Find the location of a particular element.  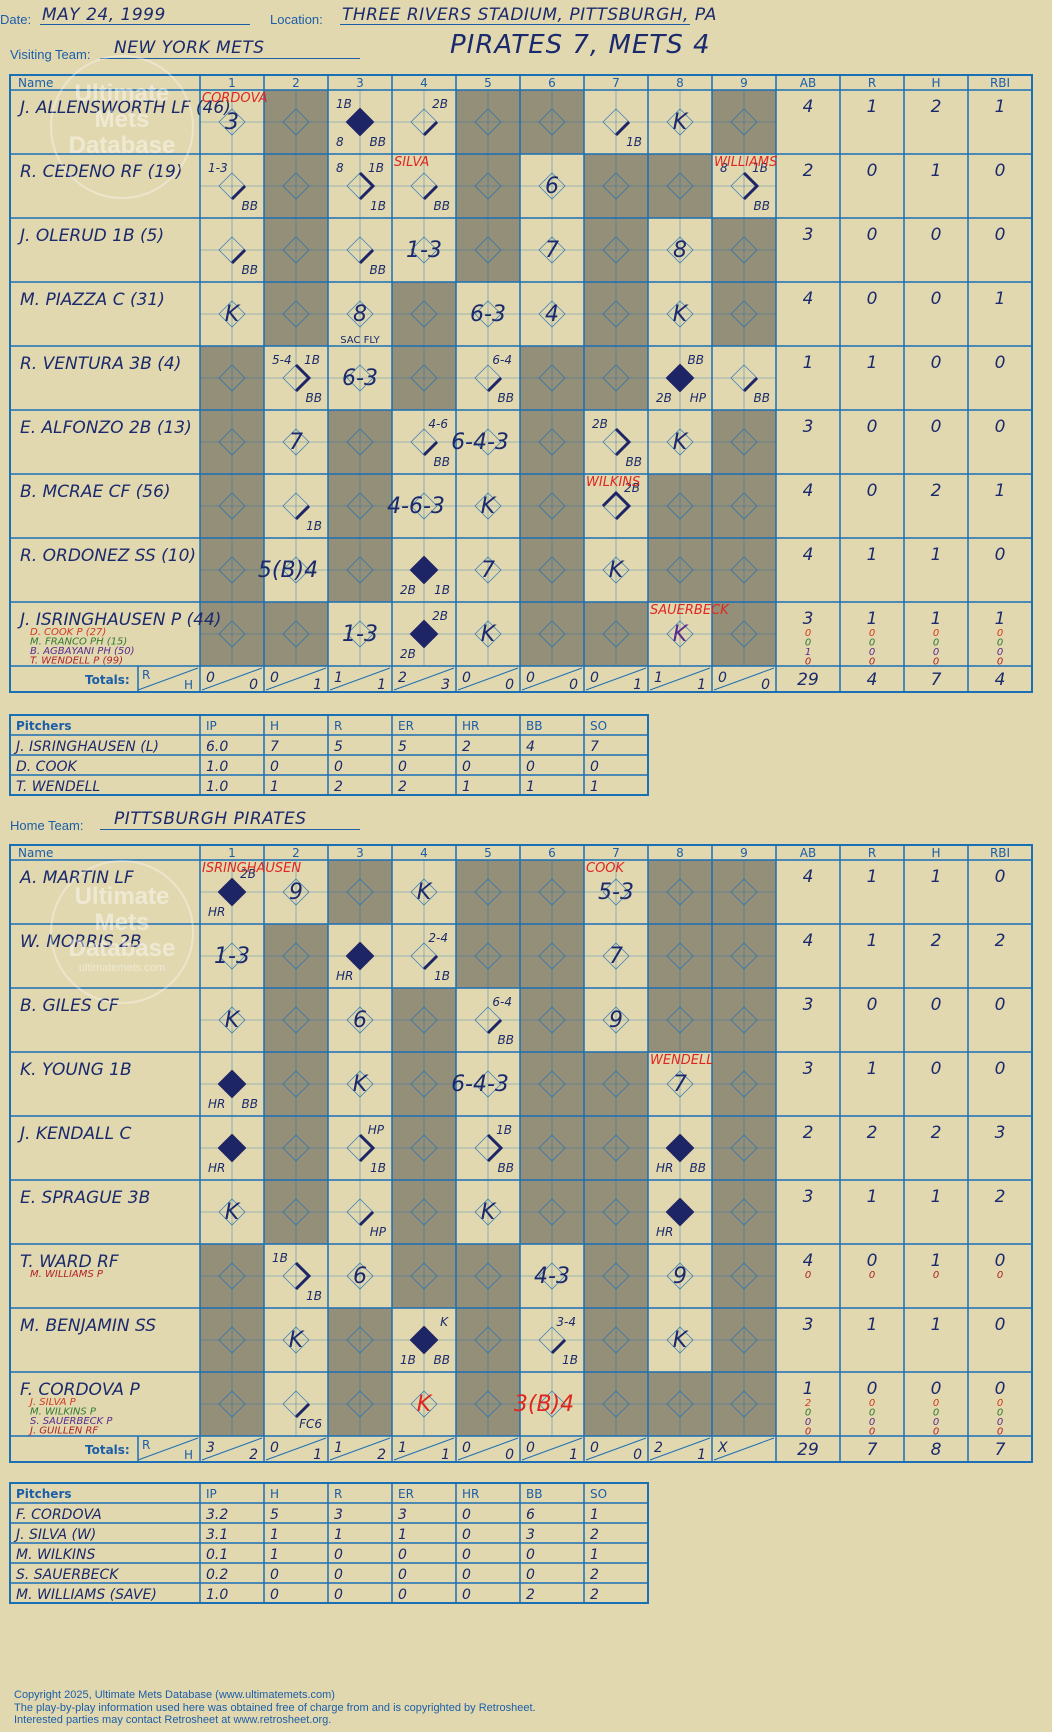

pitcher-stat: 0.2 is located at coordinates (217, 1575).